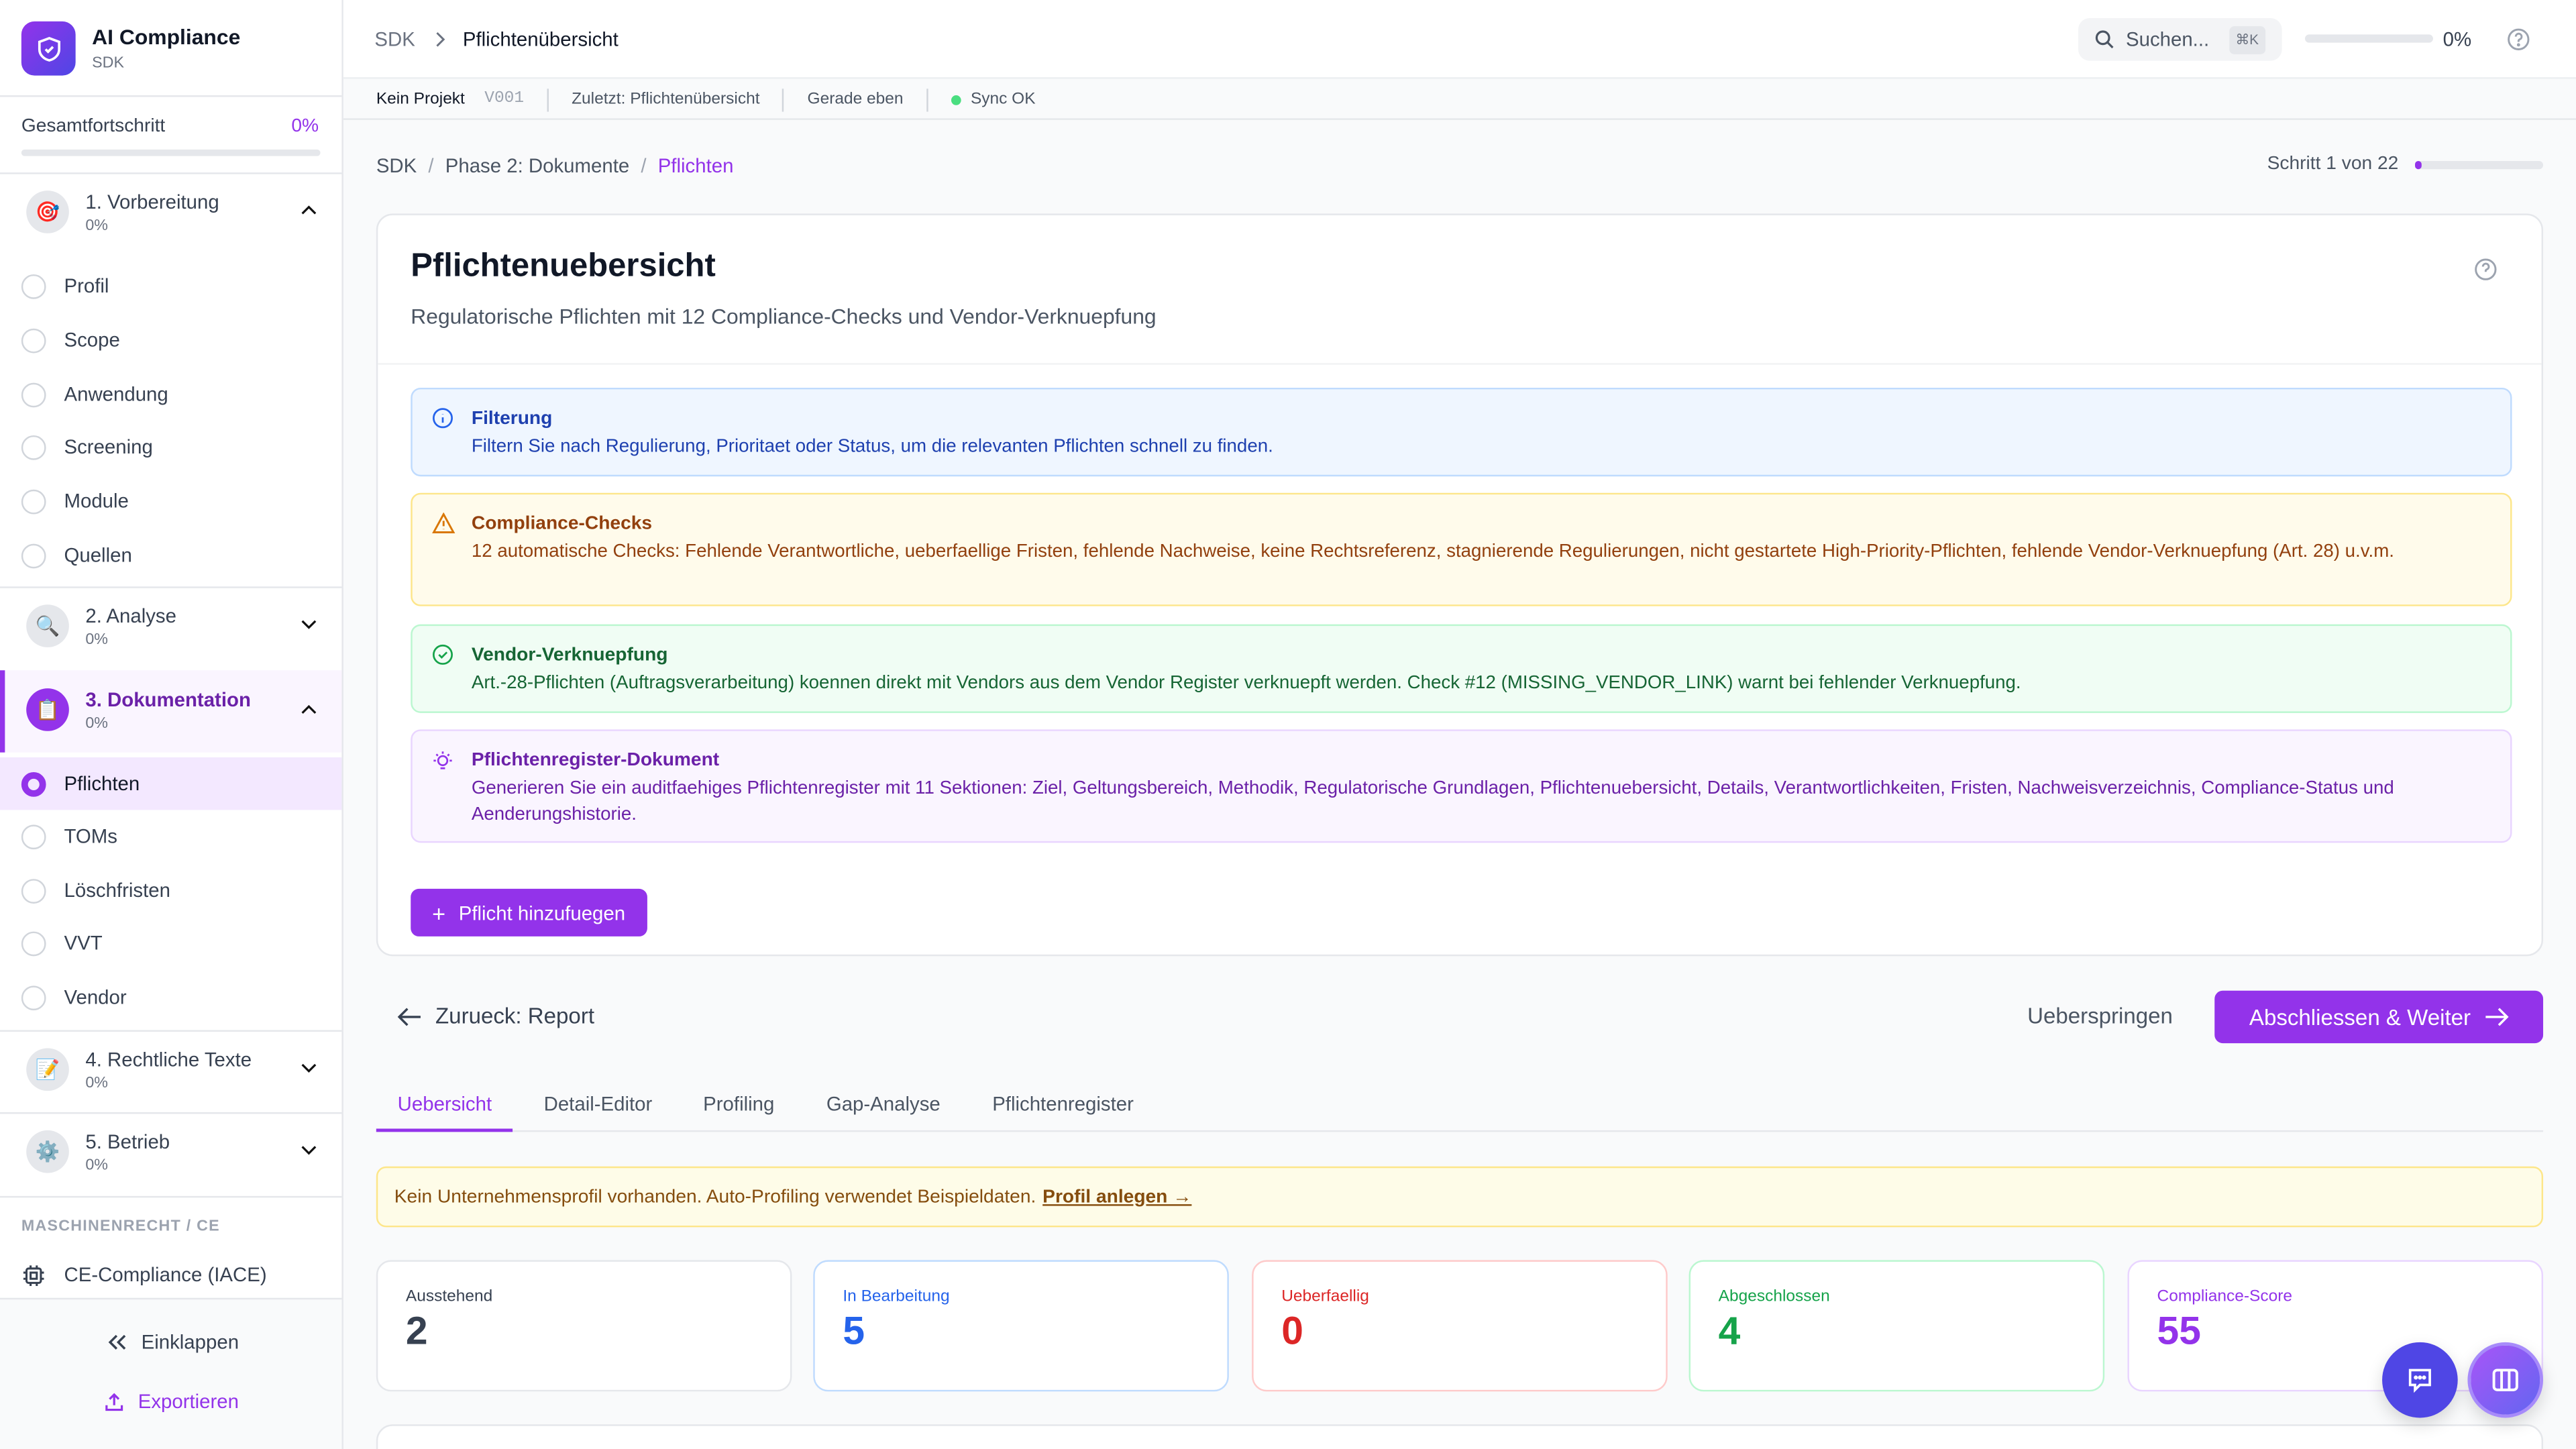 This screenshot has width=2576, height=1449. What do you see at coordinates (542, 912) in the screenshot?
I see `add-button-label: Pflicht hinzufuegen` at bounding box center [542, 912].